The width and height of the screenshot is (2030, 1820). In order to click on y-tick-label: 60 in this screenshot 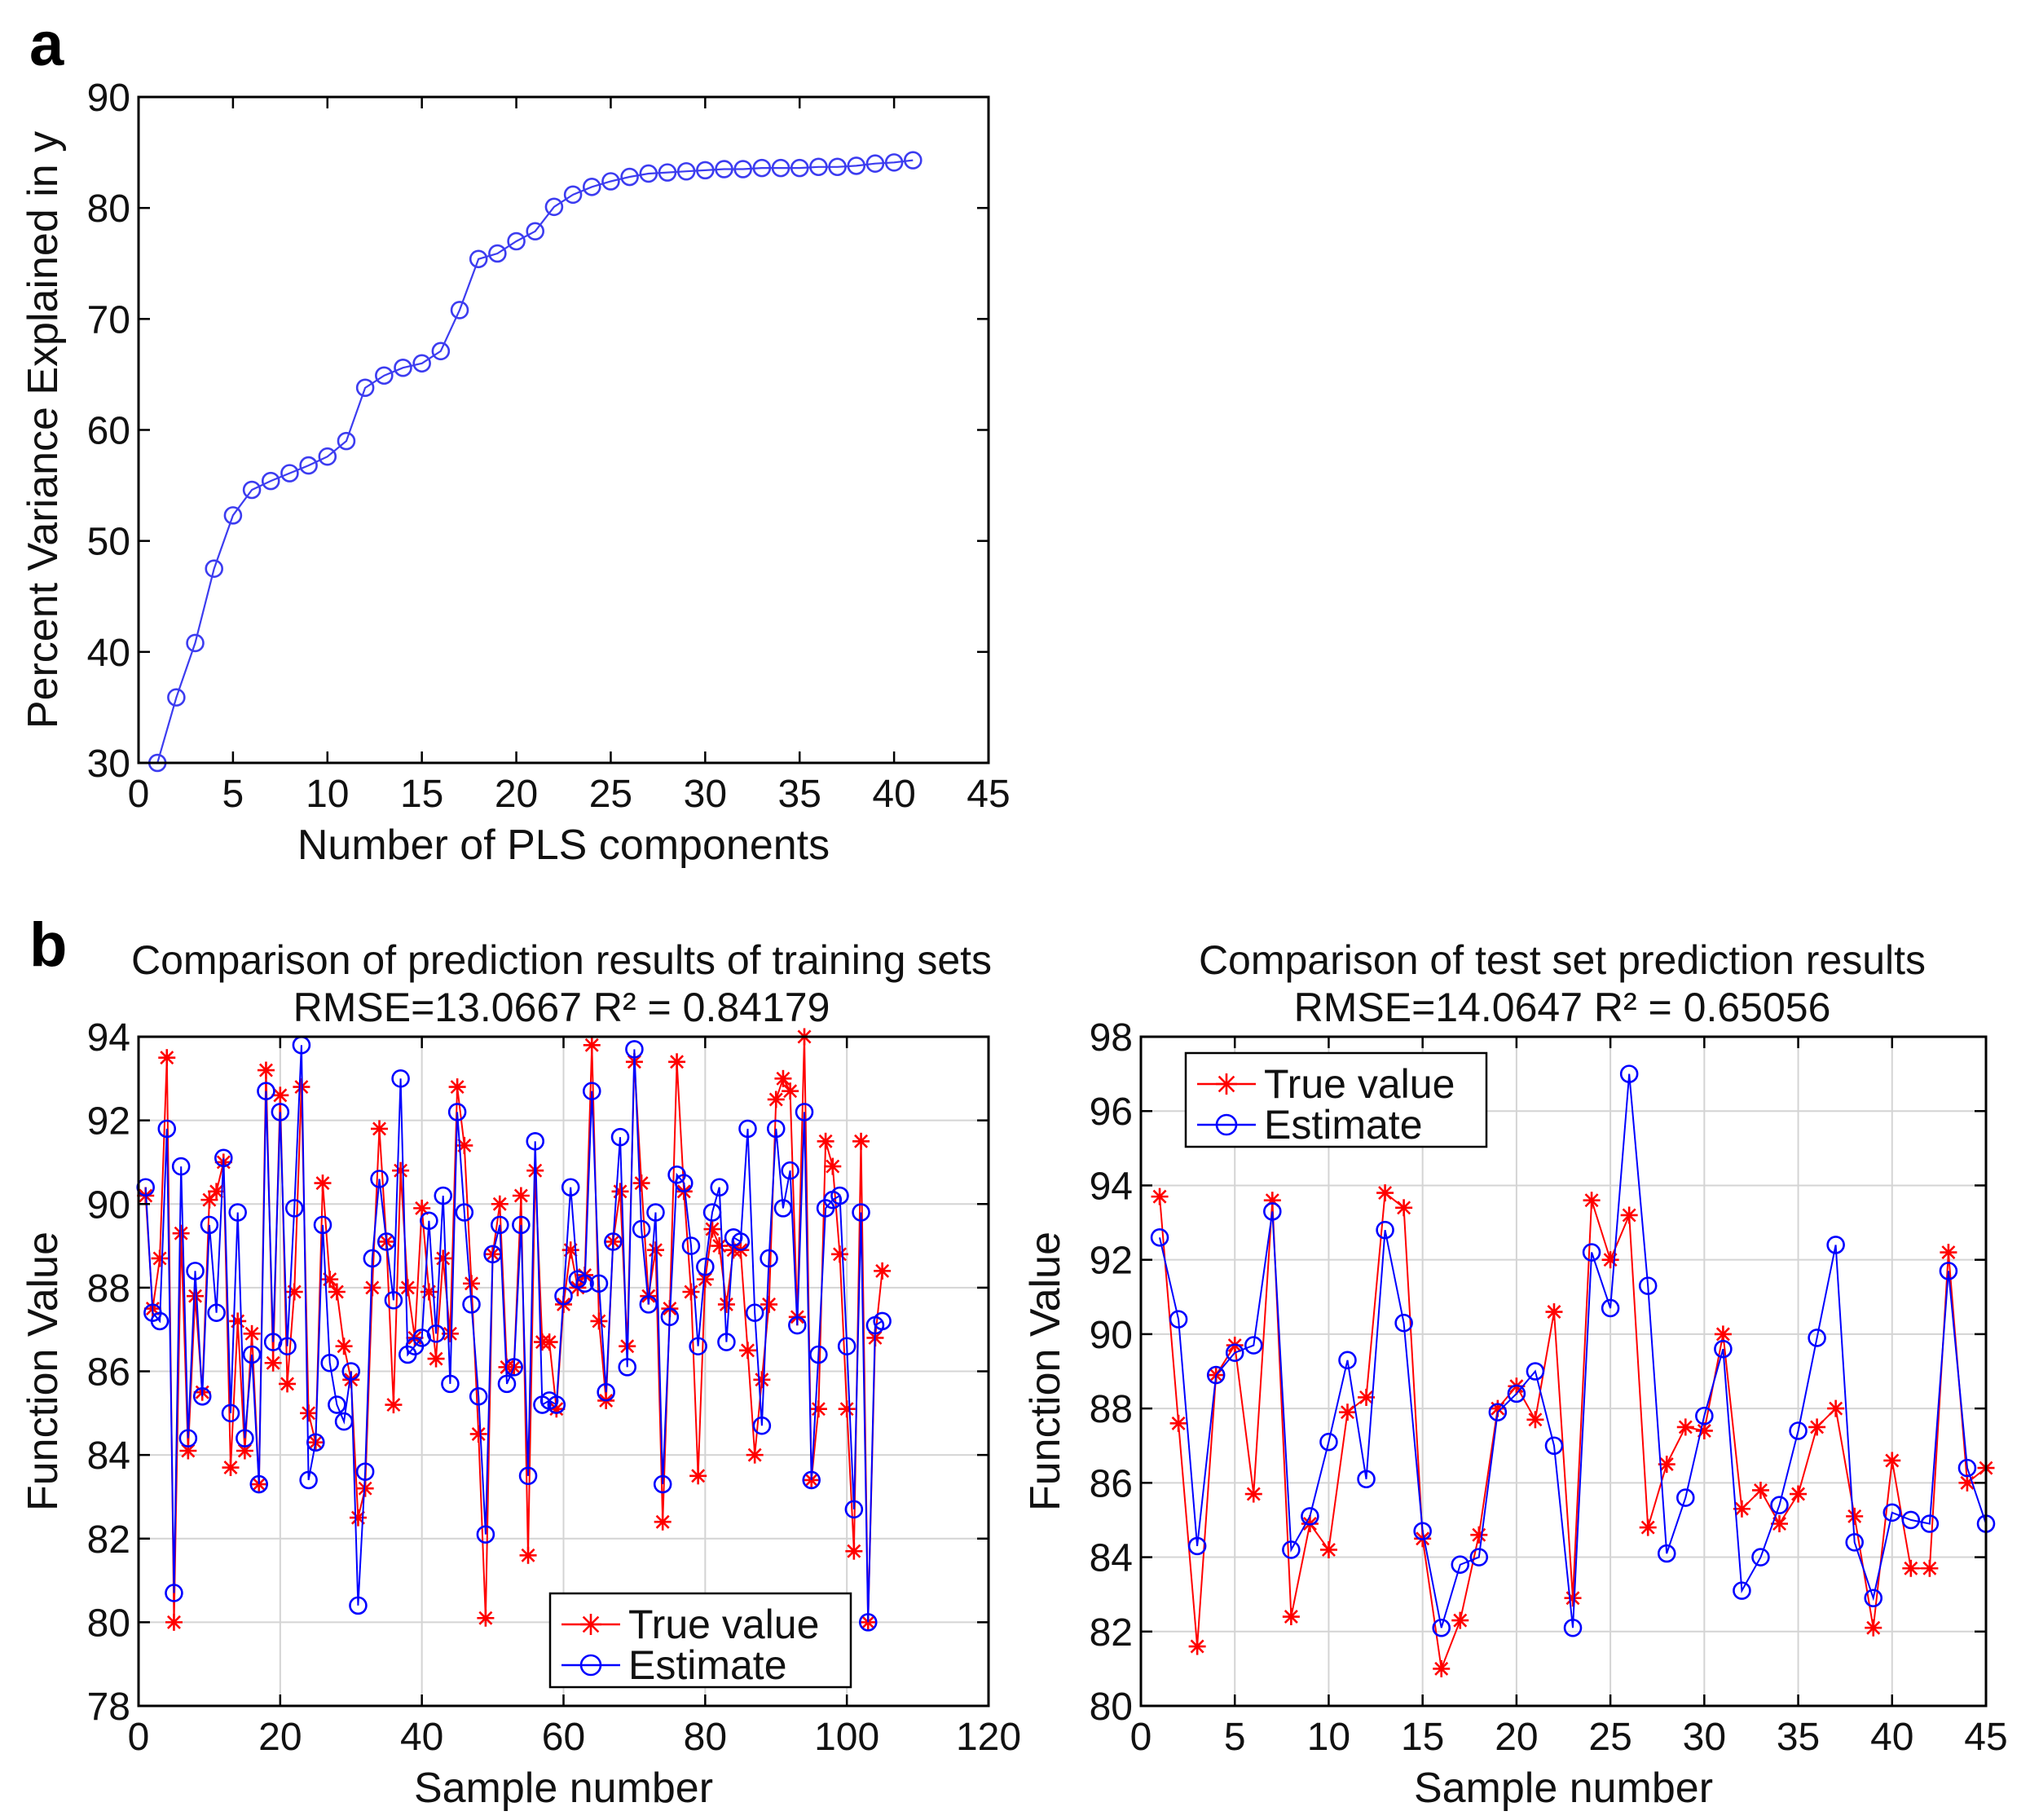, I will do `click(109, 432)`.